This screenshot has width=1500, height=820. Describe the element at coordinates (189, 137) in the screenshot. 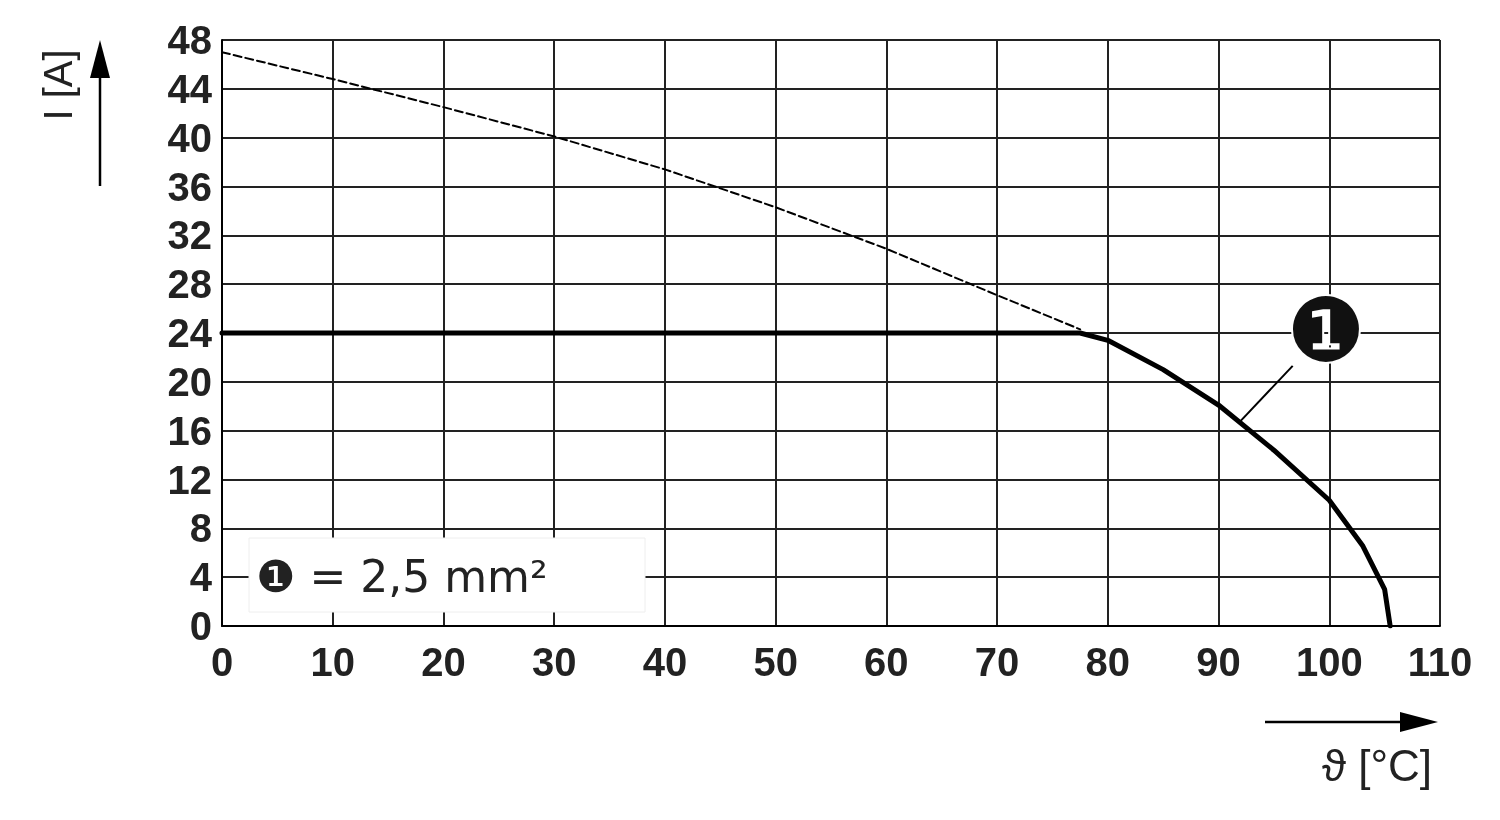

I see `y-tick-label: 40` at that location.